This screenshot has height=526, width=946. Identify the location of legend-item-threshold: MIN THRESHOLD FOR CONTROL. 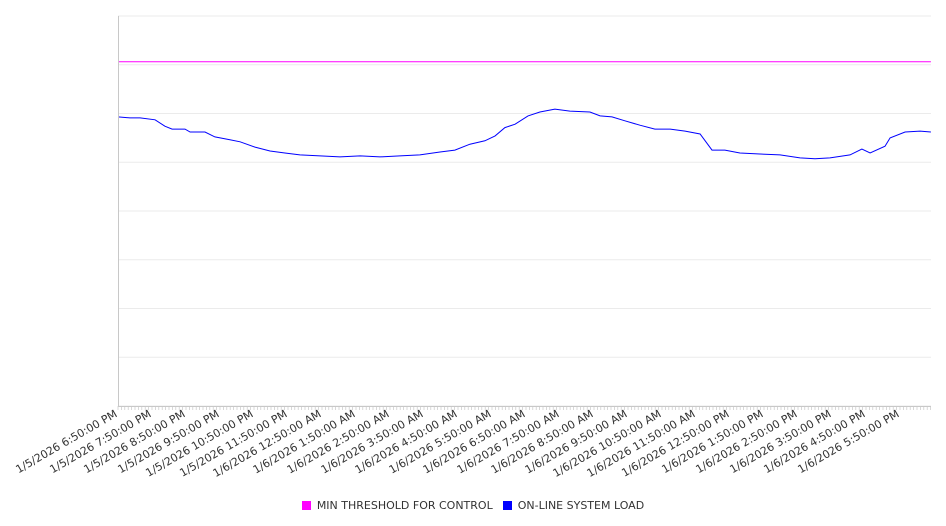
(397, 505).